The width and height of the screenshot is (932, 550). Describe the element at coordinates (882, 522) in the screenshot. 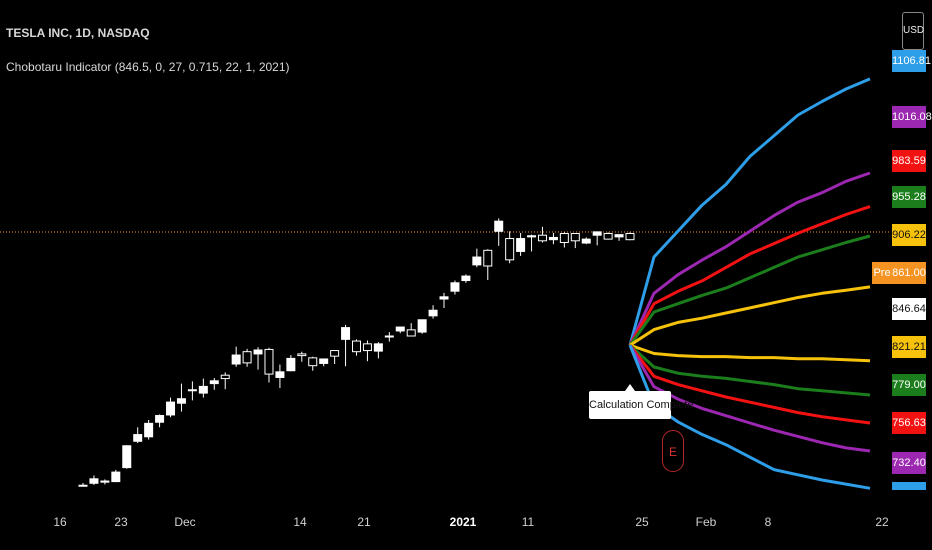

I see `x-tick-label: 22` at that location.